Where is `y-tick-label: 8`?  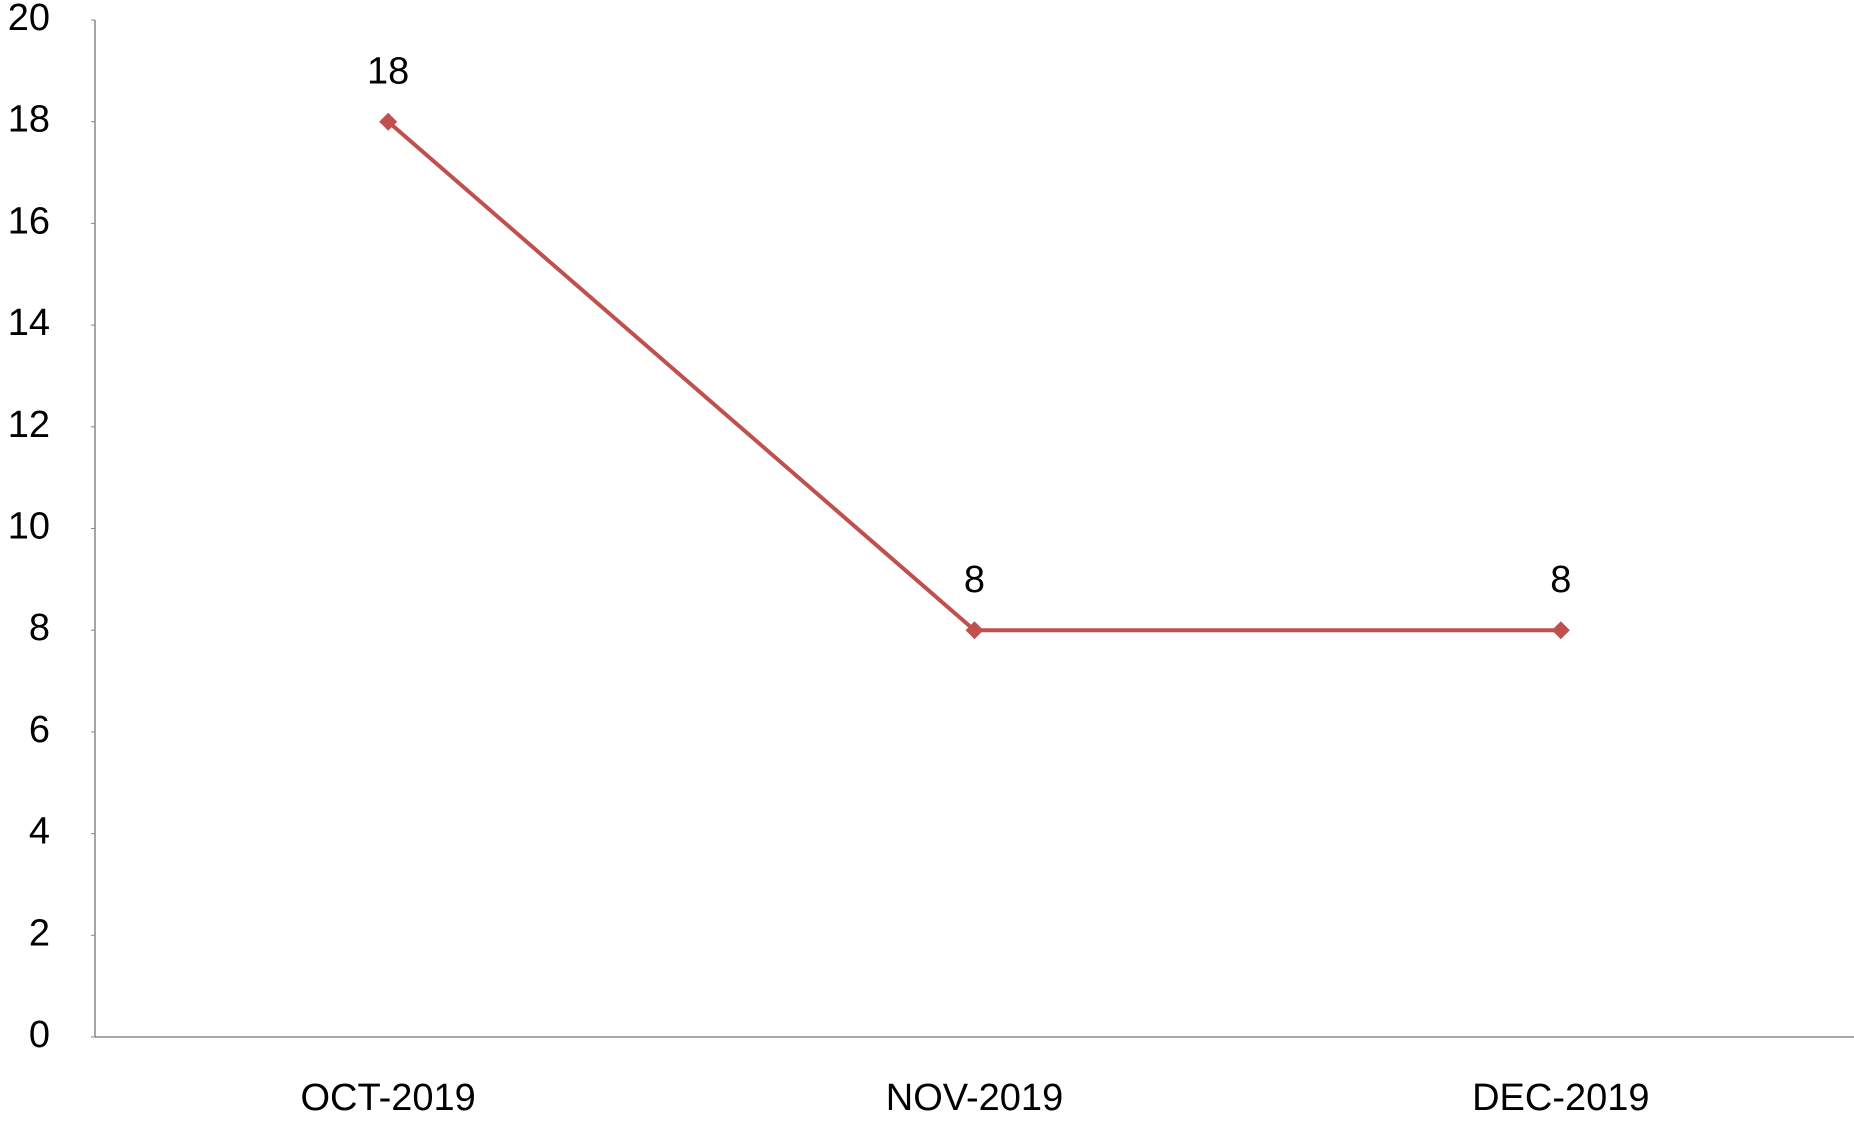 y-tick-label: 8 is located at coordinates (39, 628).